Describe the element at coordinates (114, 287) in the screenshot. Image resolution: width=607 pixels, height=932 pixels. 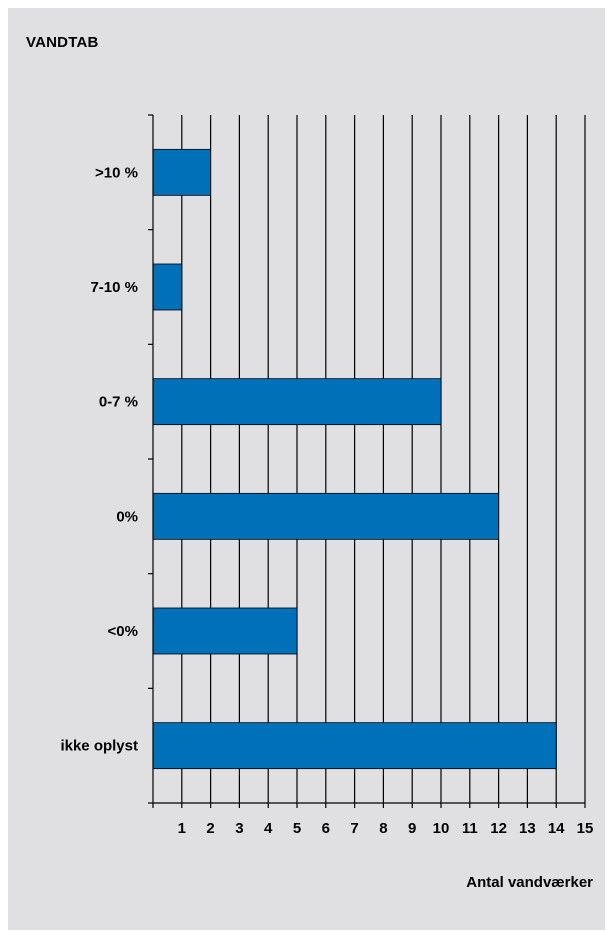
I see `category-label: 7-10 %` at that location.